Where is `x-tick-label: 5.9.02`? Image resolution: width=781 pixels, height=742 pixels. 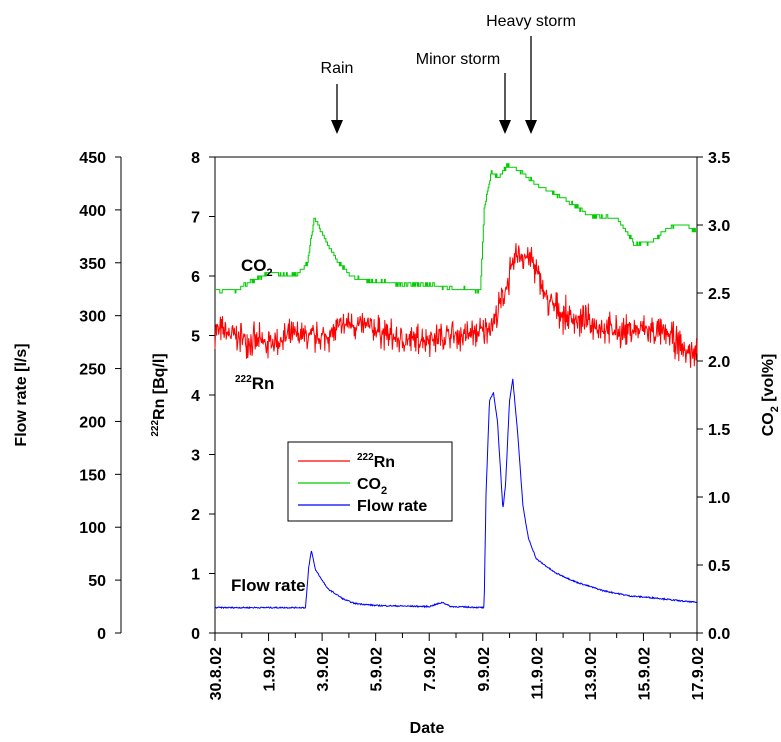 x-tick-label: 5.9.02 is located at coordinates (377, 669).